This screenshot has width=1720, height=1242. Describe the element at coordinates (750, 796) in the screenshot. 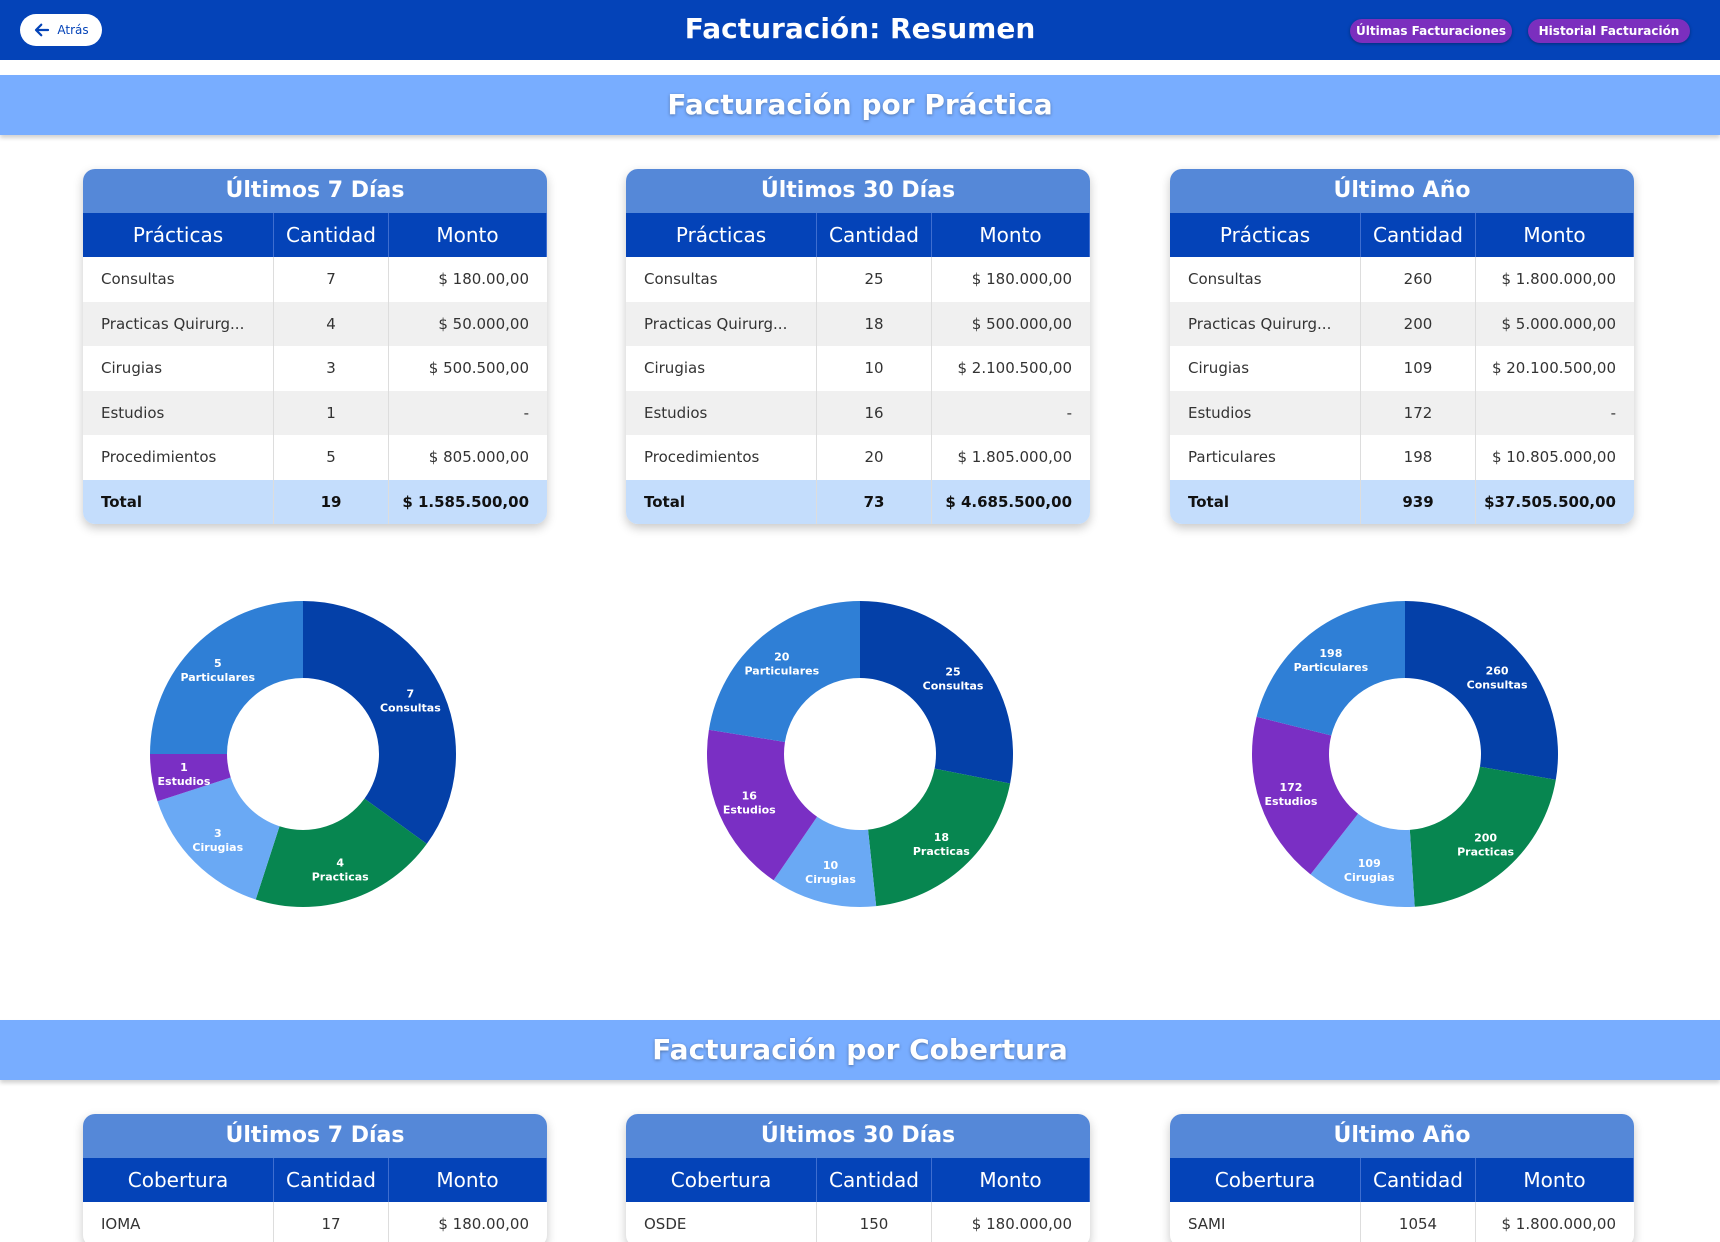

I see `slice-value-label: 16` at that location.